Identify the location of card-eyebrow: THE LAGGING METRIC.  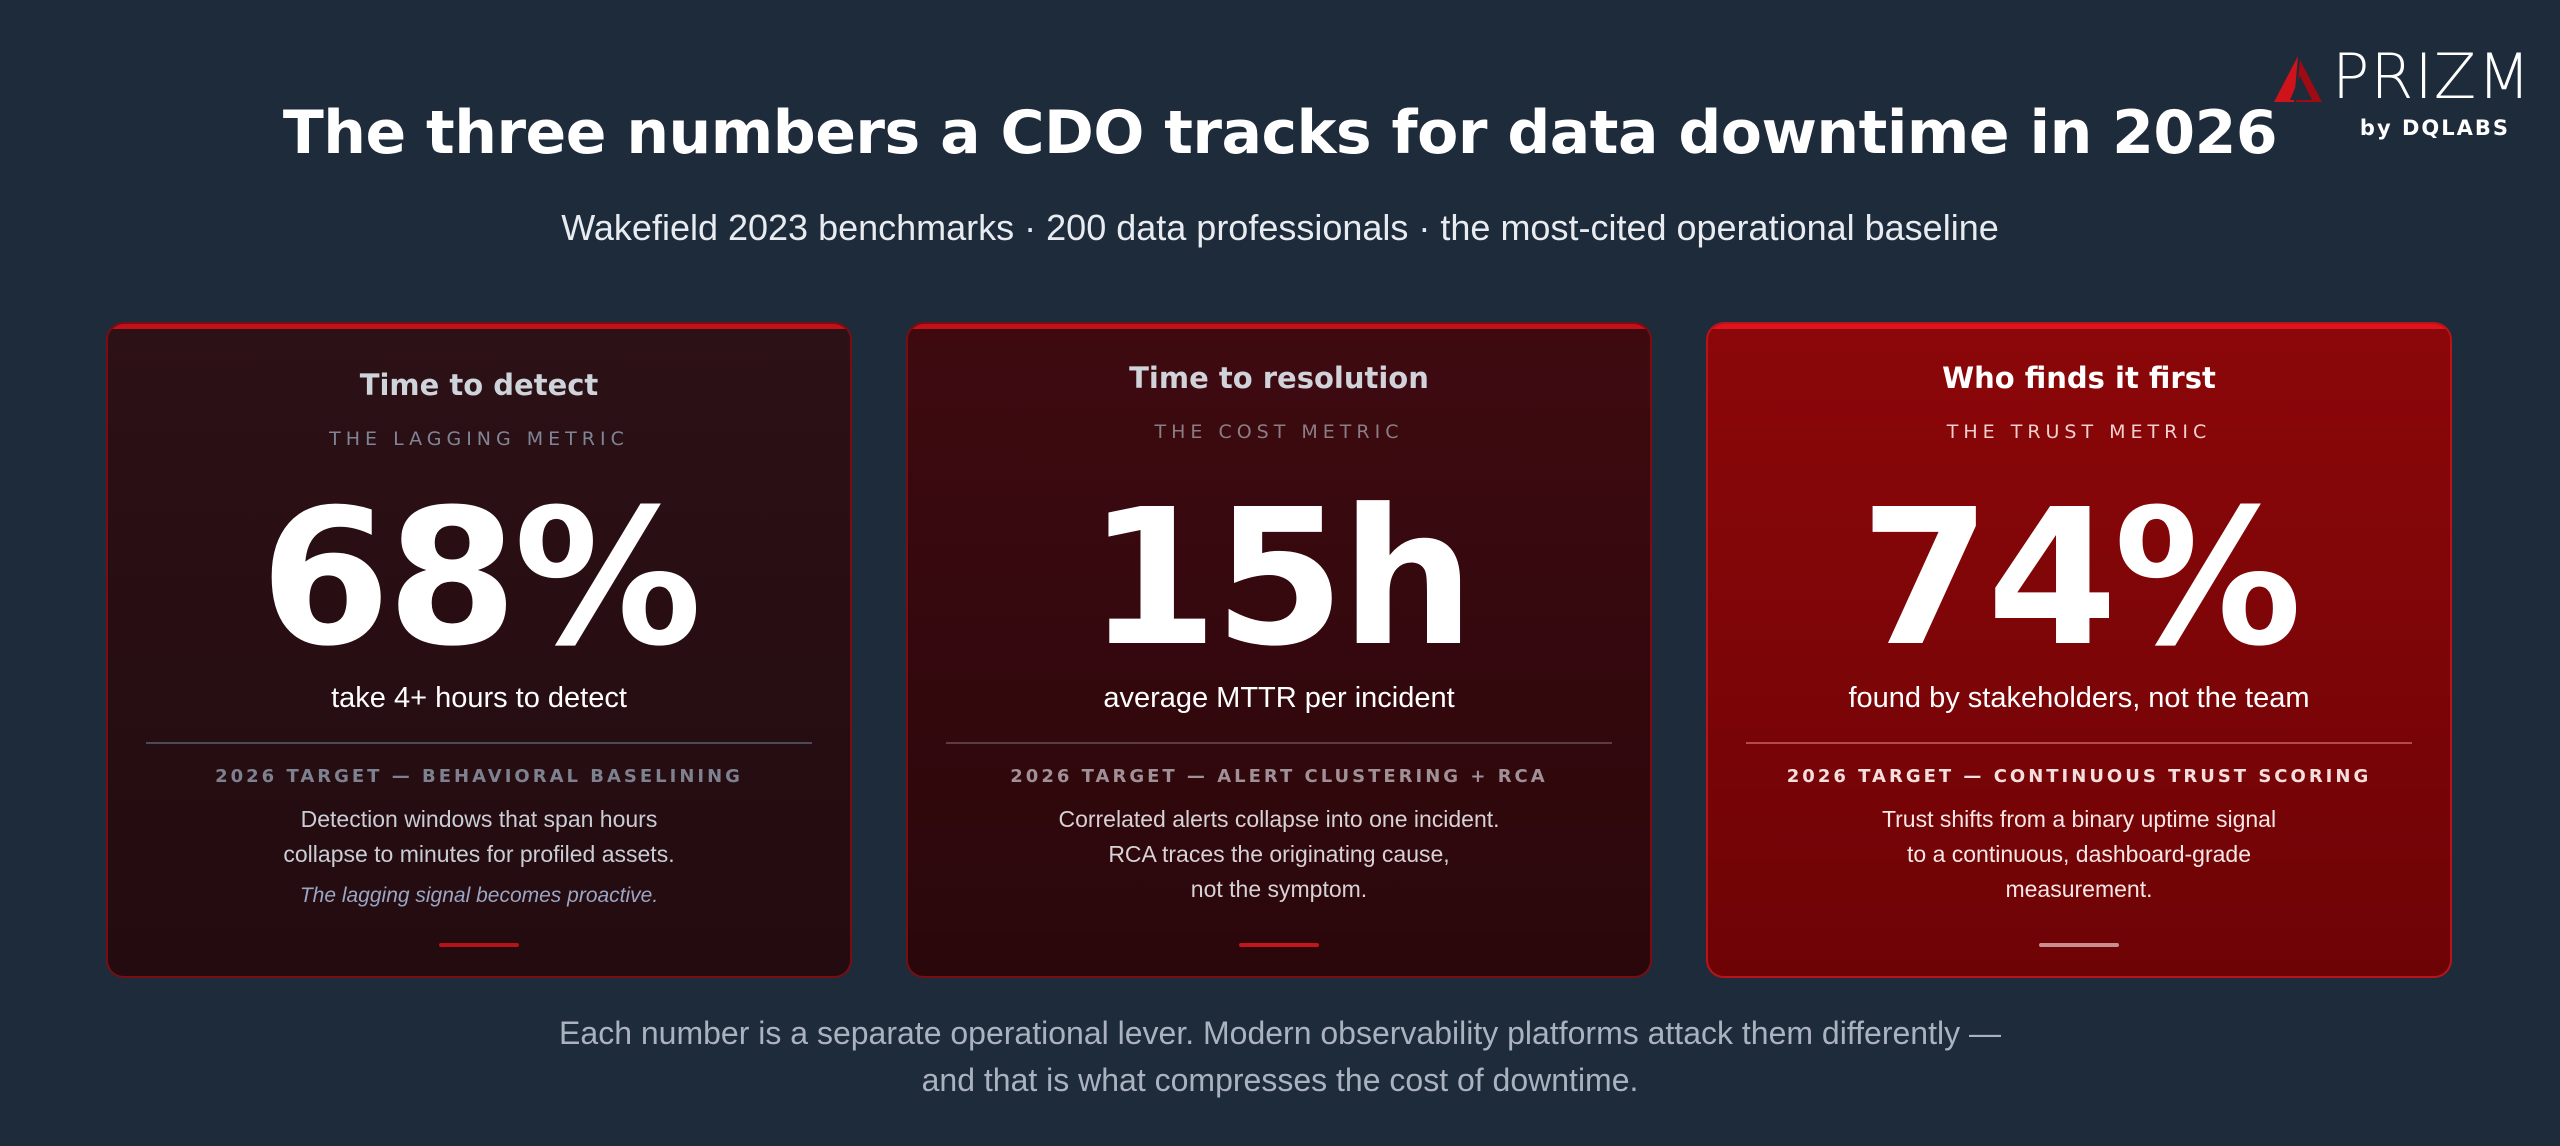
(479, 439).